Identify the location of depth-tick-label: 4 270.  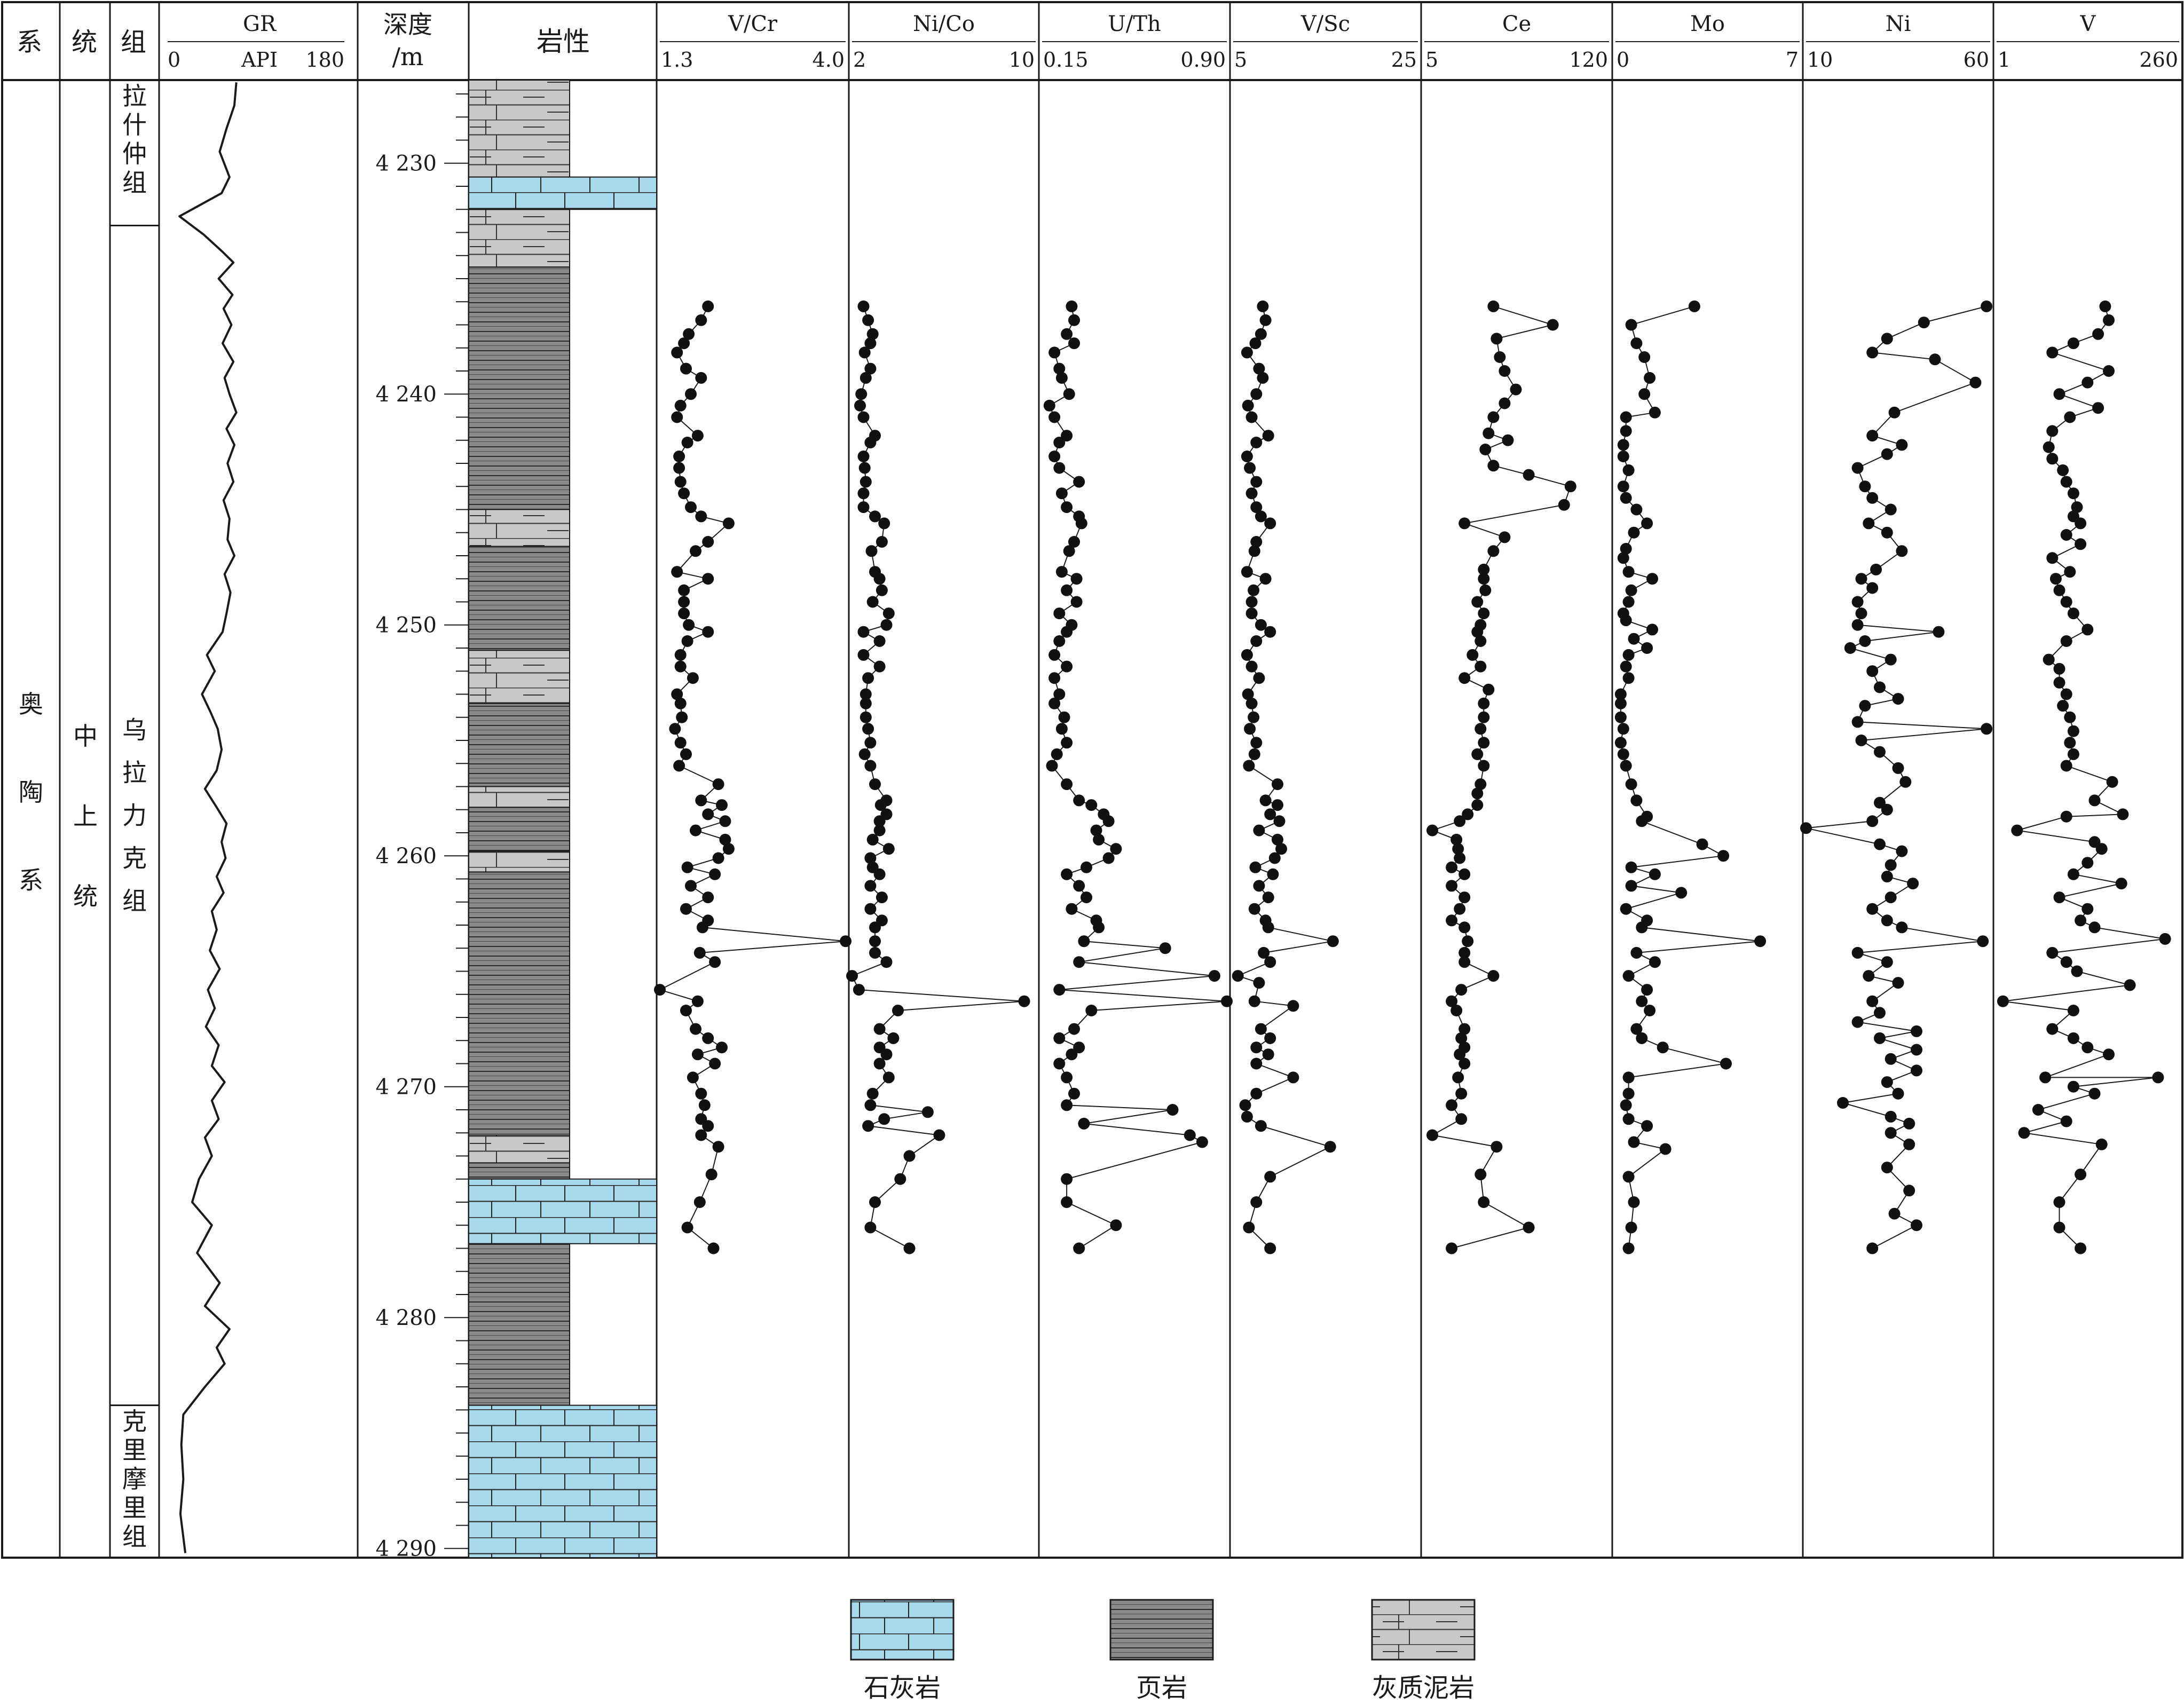
(406, 1087).